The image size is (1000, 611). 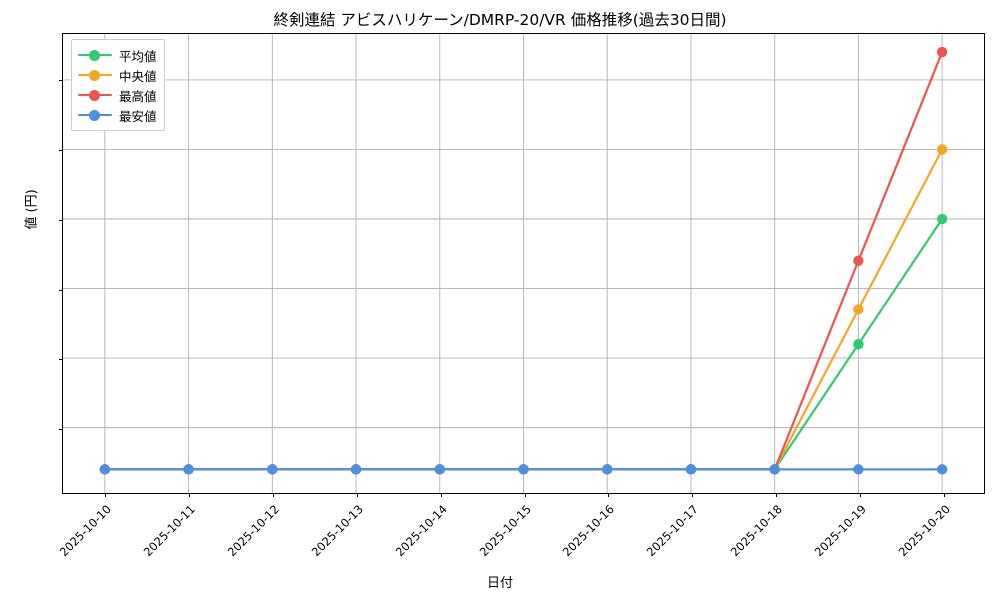 I want to click on legend-label: 最安値, so click(x=138, y=116).